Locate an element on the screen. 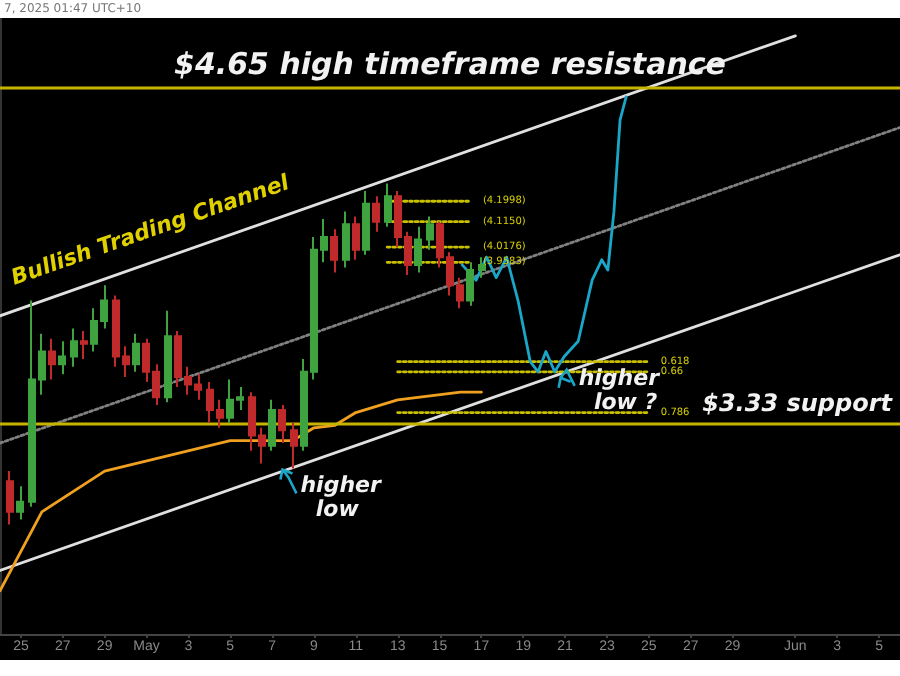 The width and height of the screenshot is (900, 676). annotation: higher low is located at coordinates (341, 497).